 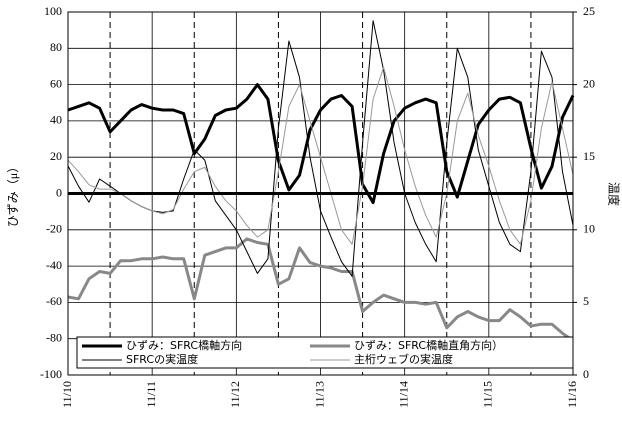 What do you see at coordinates (488, 394) in the screenshot?
I see `x-tick-label: 11/15` at bounding box center [488, 394].